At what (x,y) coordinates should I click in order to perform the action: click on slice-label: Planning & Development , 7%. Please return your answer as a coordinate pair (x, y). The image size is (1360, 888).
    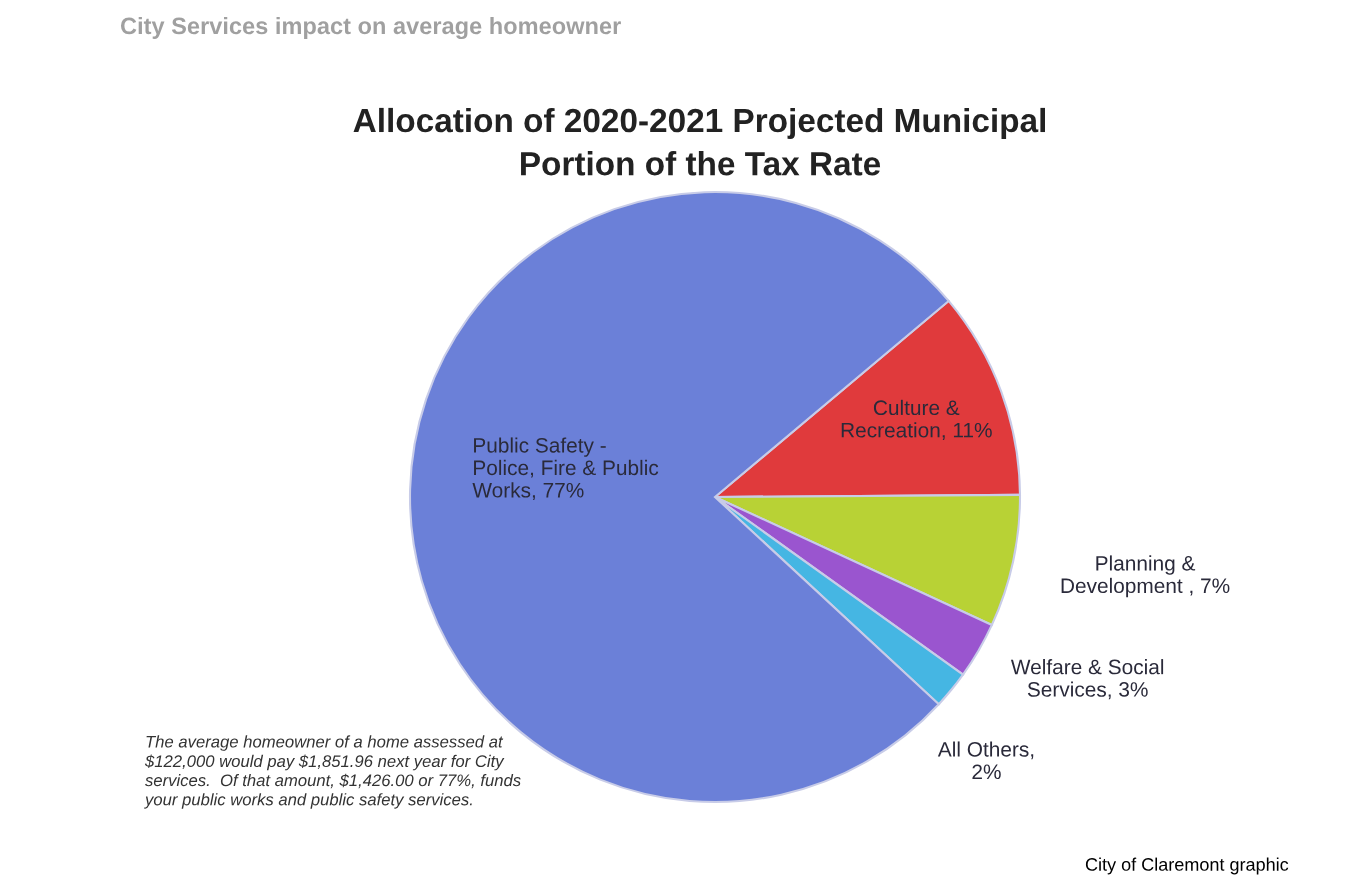
    Looking at the image, I should click on (1145, 576).